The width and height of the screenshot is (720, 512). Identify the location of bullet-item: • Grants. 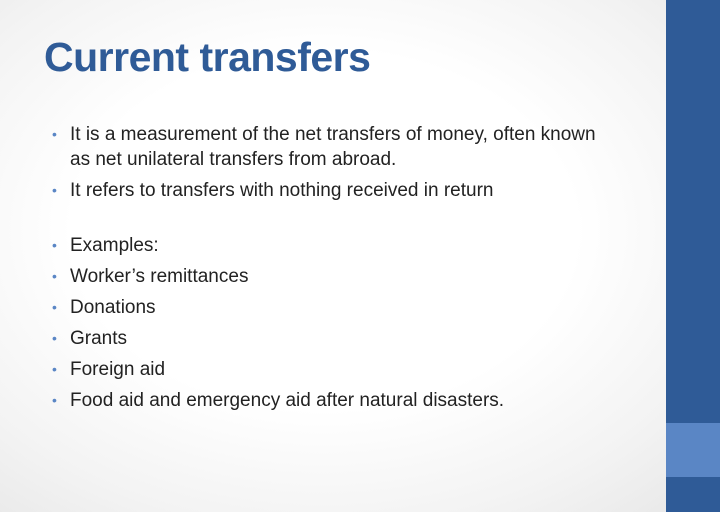
(332, 338).